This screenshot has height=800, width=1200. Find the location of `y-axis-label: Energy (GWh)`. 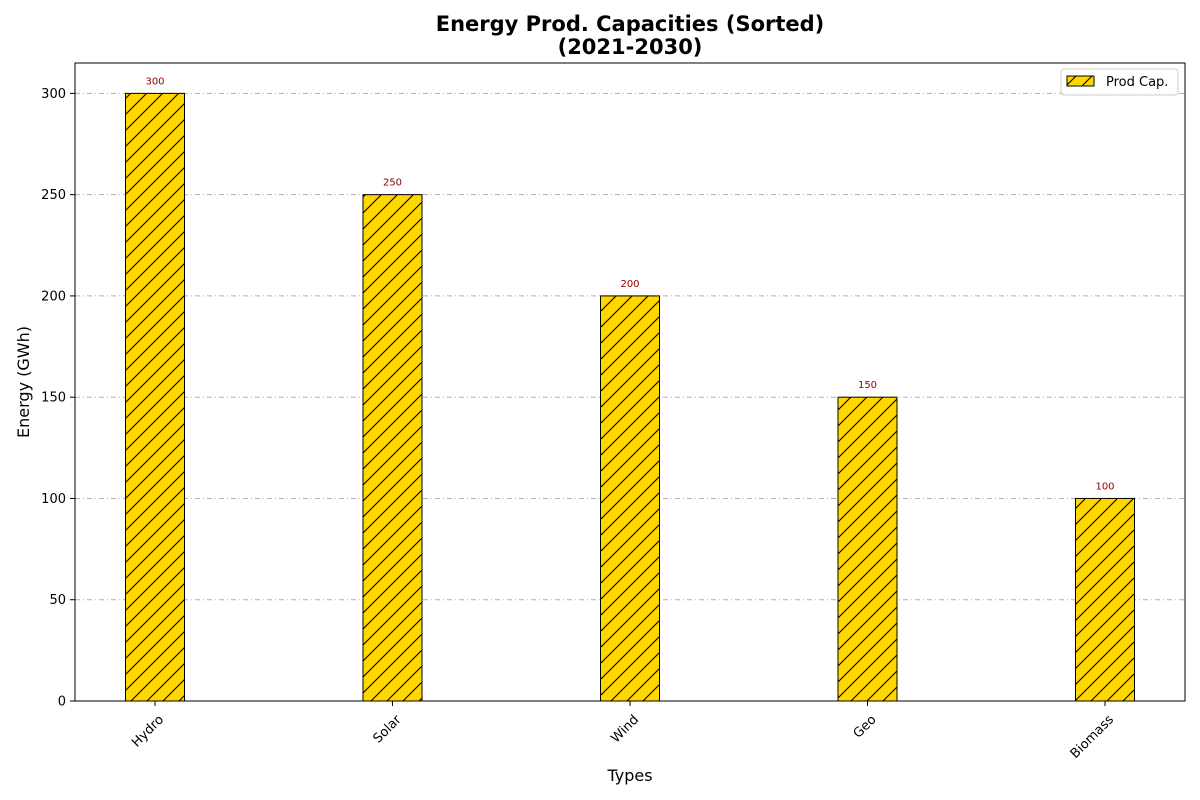

y-axis-label: Energy (GWh) is located at coordinates (23, 382).